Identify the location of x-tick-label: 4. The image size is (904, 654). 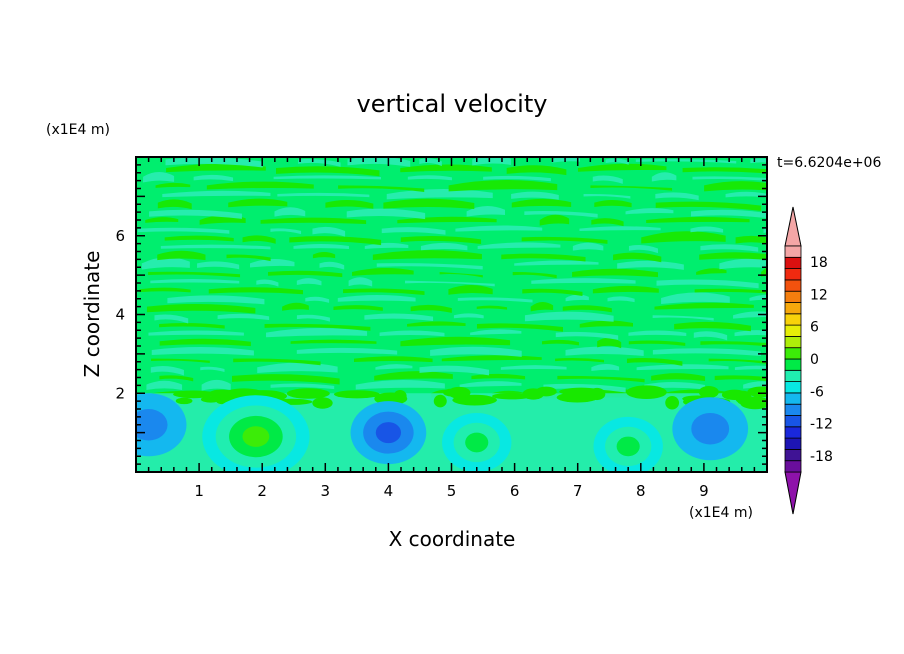
(389, 491).